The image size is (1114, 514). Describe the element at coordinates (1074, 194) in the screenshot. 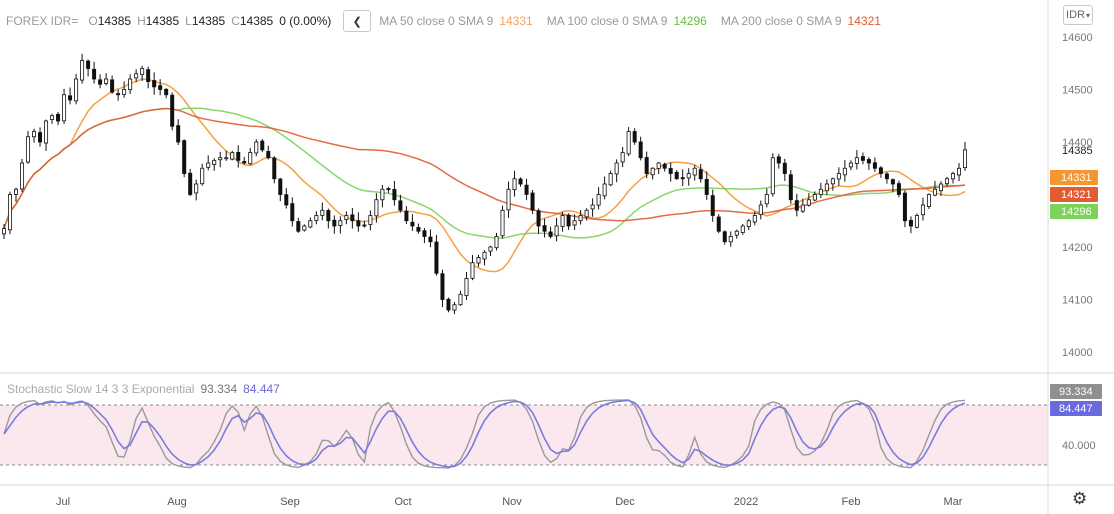

I see `price-tag` at that location.